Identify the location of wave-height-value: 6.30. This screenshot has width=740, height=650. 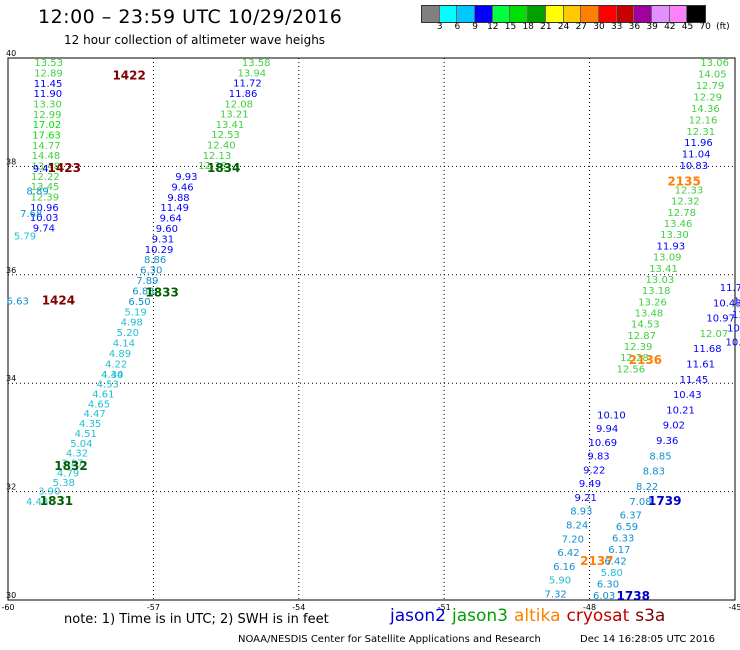
(151, 271).